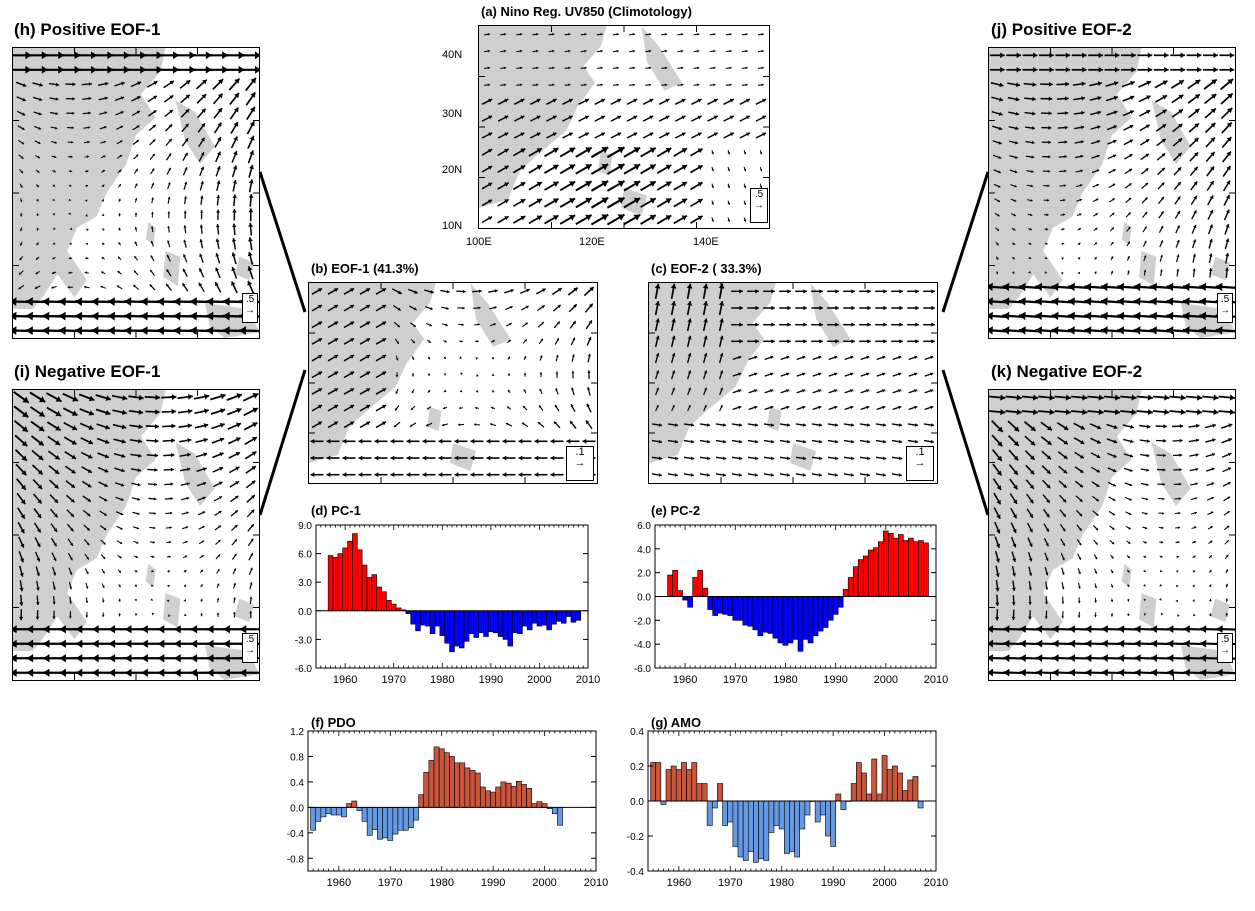 The width and height of the screenshot is (1255, 911). What do you see at coordinates (745, 830) in the screenshot?
I see `amo-bar-1973` at bounding box center [745, 830].